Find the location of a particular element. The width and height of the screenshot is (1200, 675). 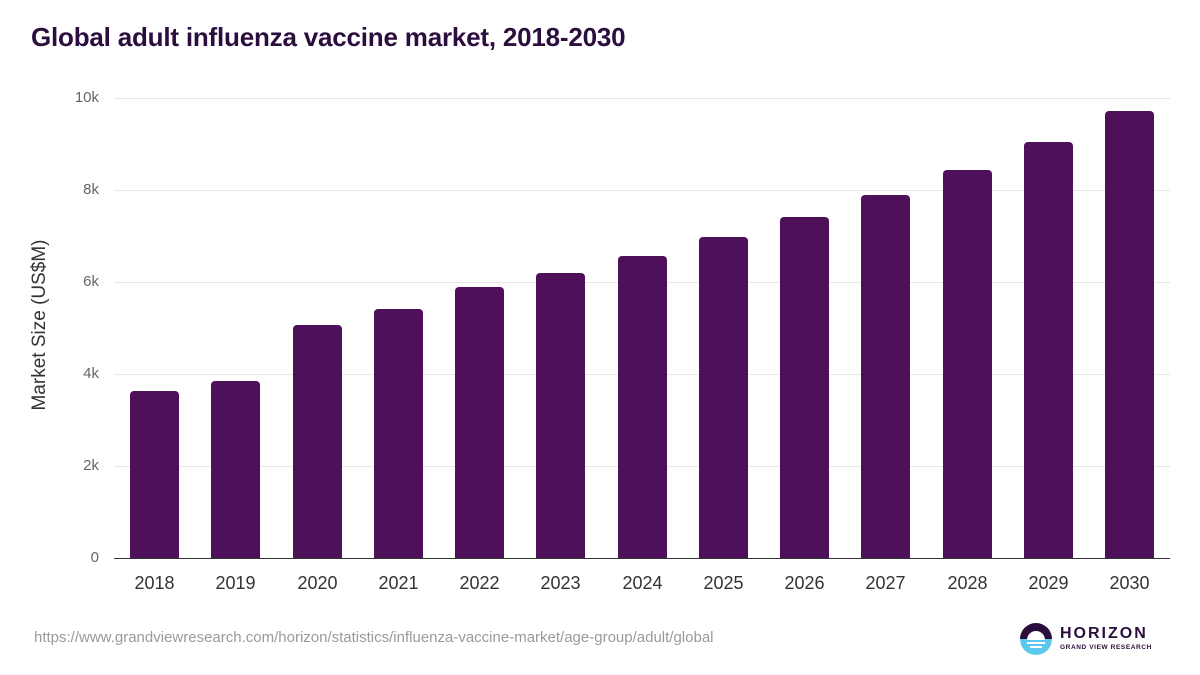

x-tick-label: 2020 is located at coordinates (317, 583).